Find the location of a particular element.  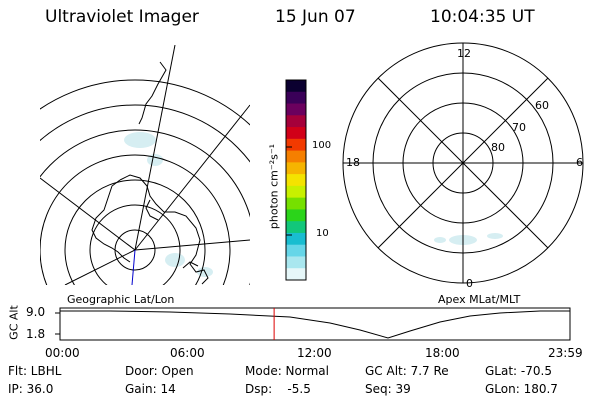

info-mode: Mode: Normal is located at coordinates (287, 371).